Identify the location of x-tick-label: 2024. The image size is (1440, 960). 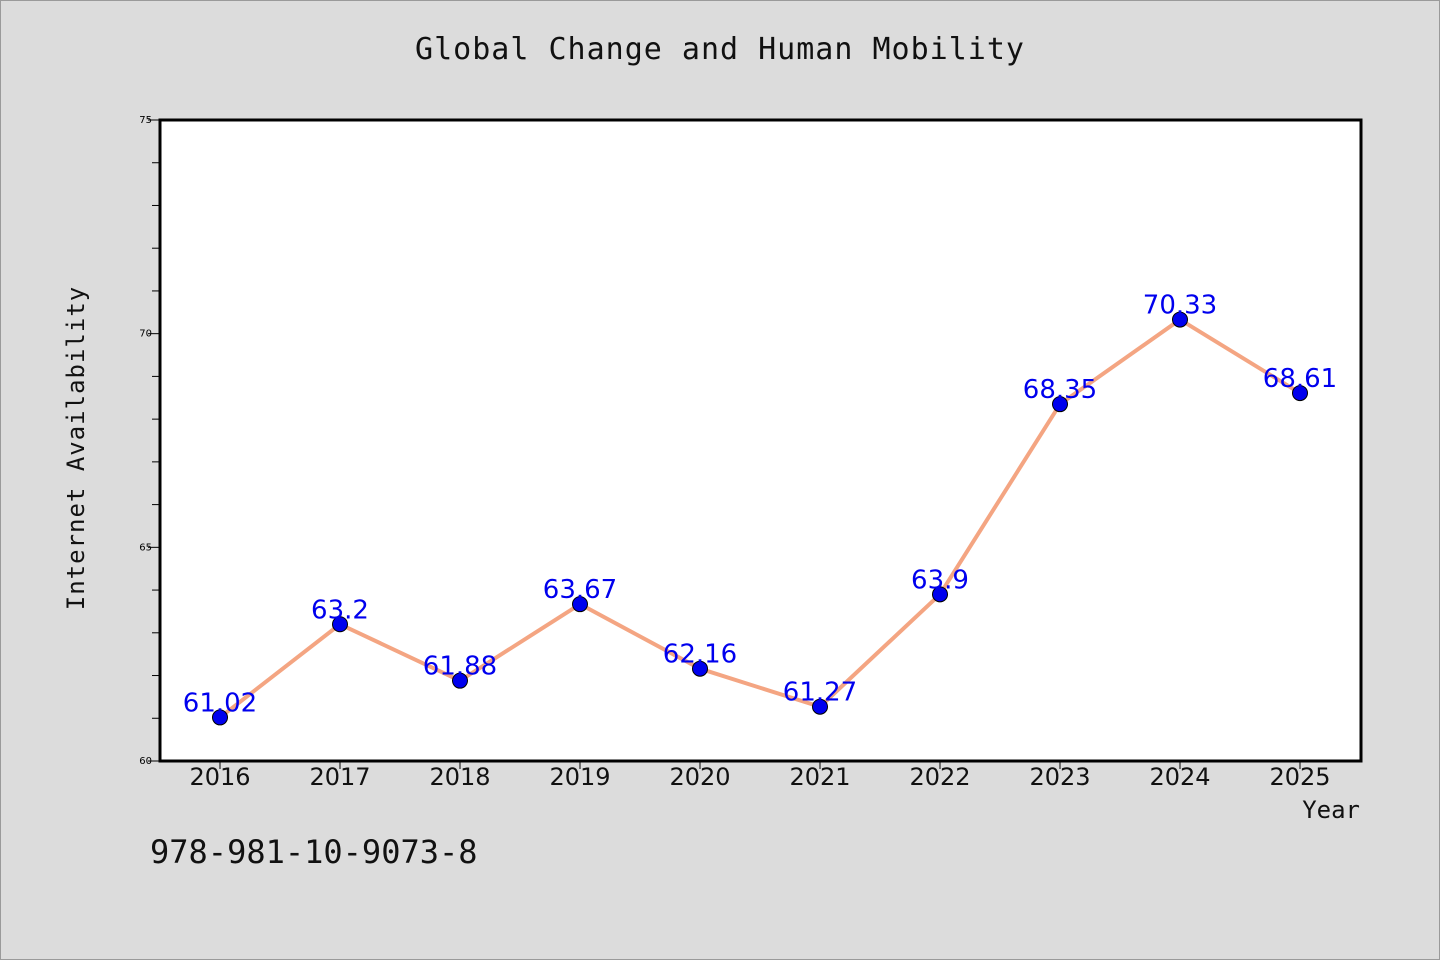
(1179, 777).